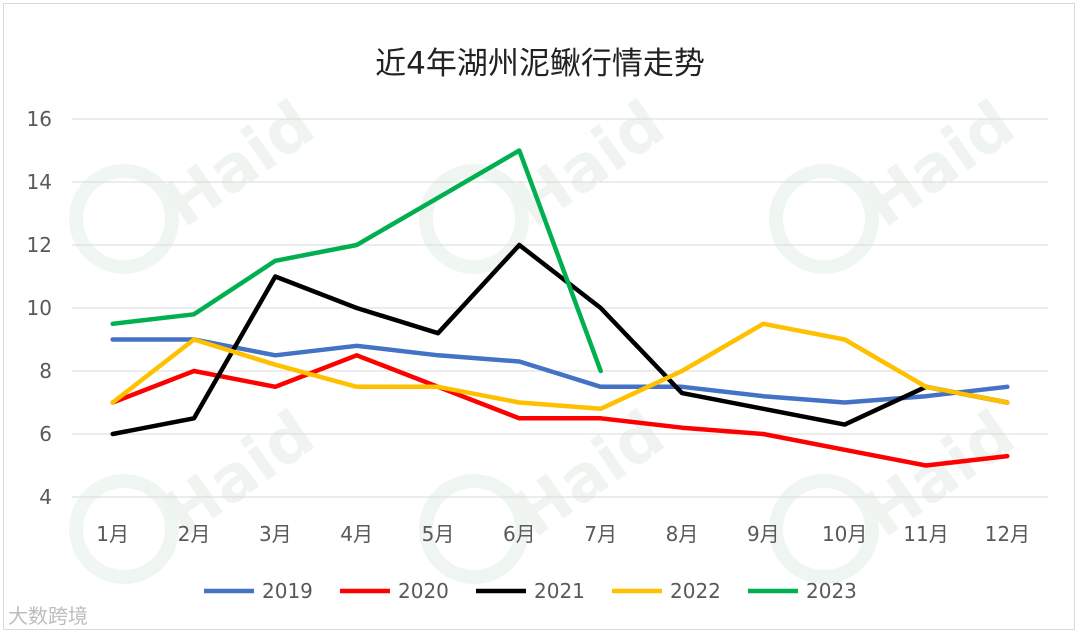 The image size is (1080, 635). I want to click on x-tick-label: 8月, so click(682, 534).